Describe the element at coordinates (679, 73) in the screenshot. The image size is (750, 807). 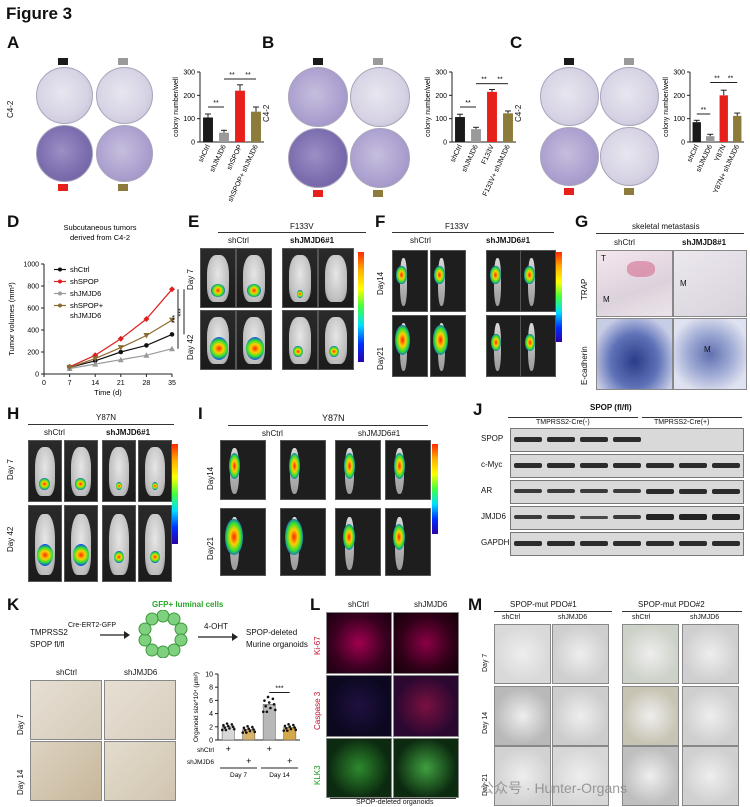
I see `y-tick-label: 300` at that location.